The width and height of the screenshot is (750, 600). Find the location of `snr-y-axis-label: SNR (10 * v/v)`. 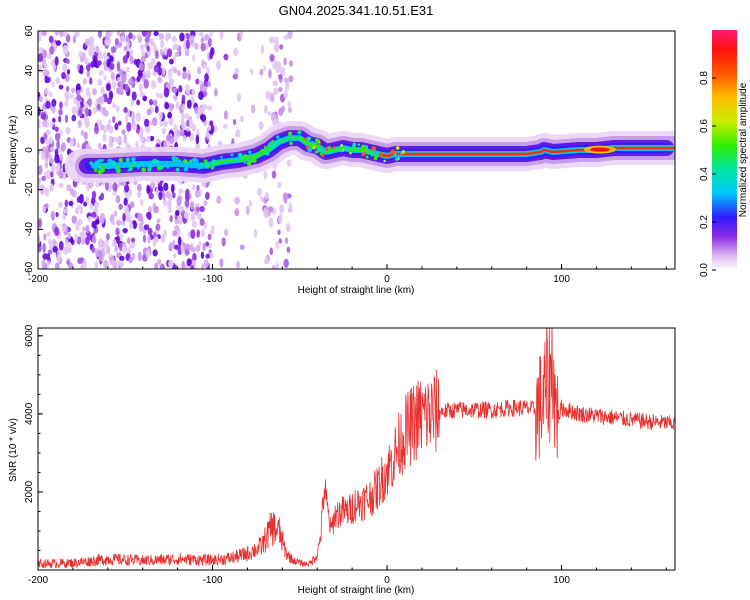

snr-y-axis-label: SNR (10 * v/v) is located at coordinates (13, 450).